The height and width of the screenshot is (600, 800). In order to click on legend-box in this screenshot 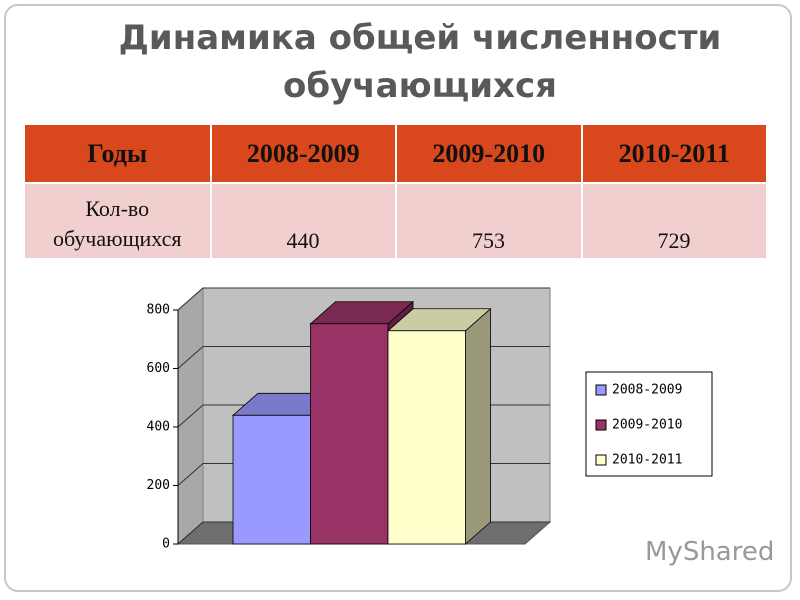, I will do `click(649, 424)`.